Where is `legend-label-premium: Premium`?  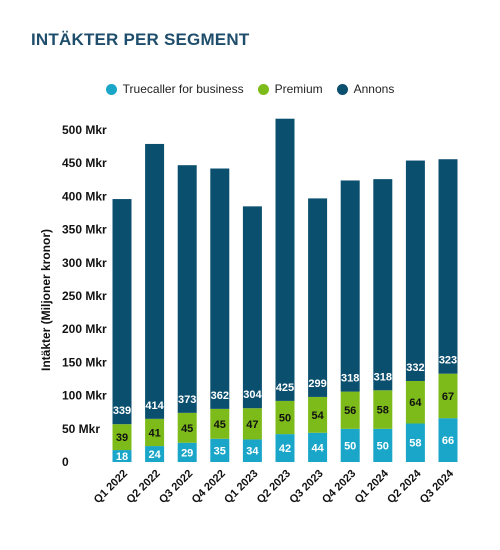 legend-label-premium: Premium is located at coordinates (298, 89).